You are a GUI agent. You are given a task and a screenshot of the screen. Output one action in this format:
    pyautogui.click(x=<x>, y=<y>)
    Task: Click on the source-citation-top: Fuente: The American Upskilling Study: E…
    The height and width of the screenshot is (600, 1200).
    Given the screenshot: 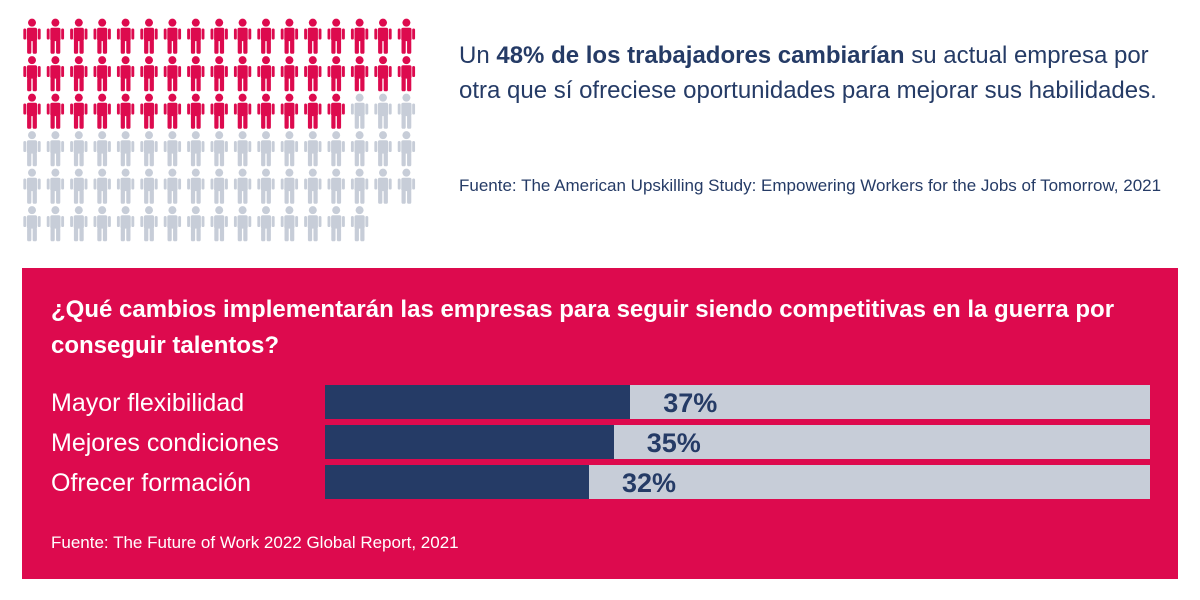 What is the action you would take?
    pyautogui.click(x=810, y=185)
    